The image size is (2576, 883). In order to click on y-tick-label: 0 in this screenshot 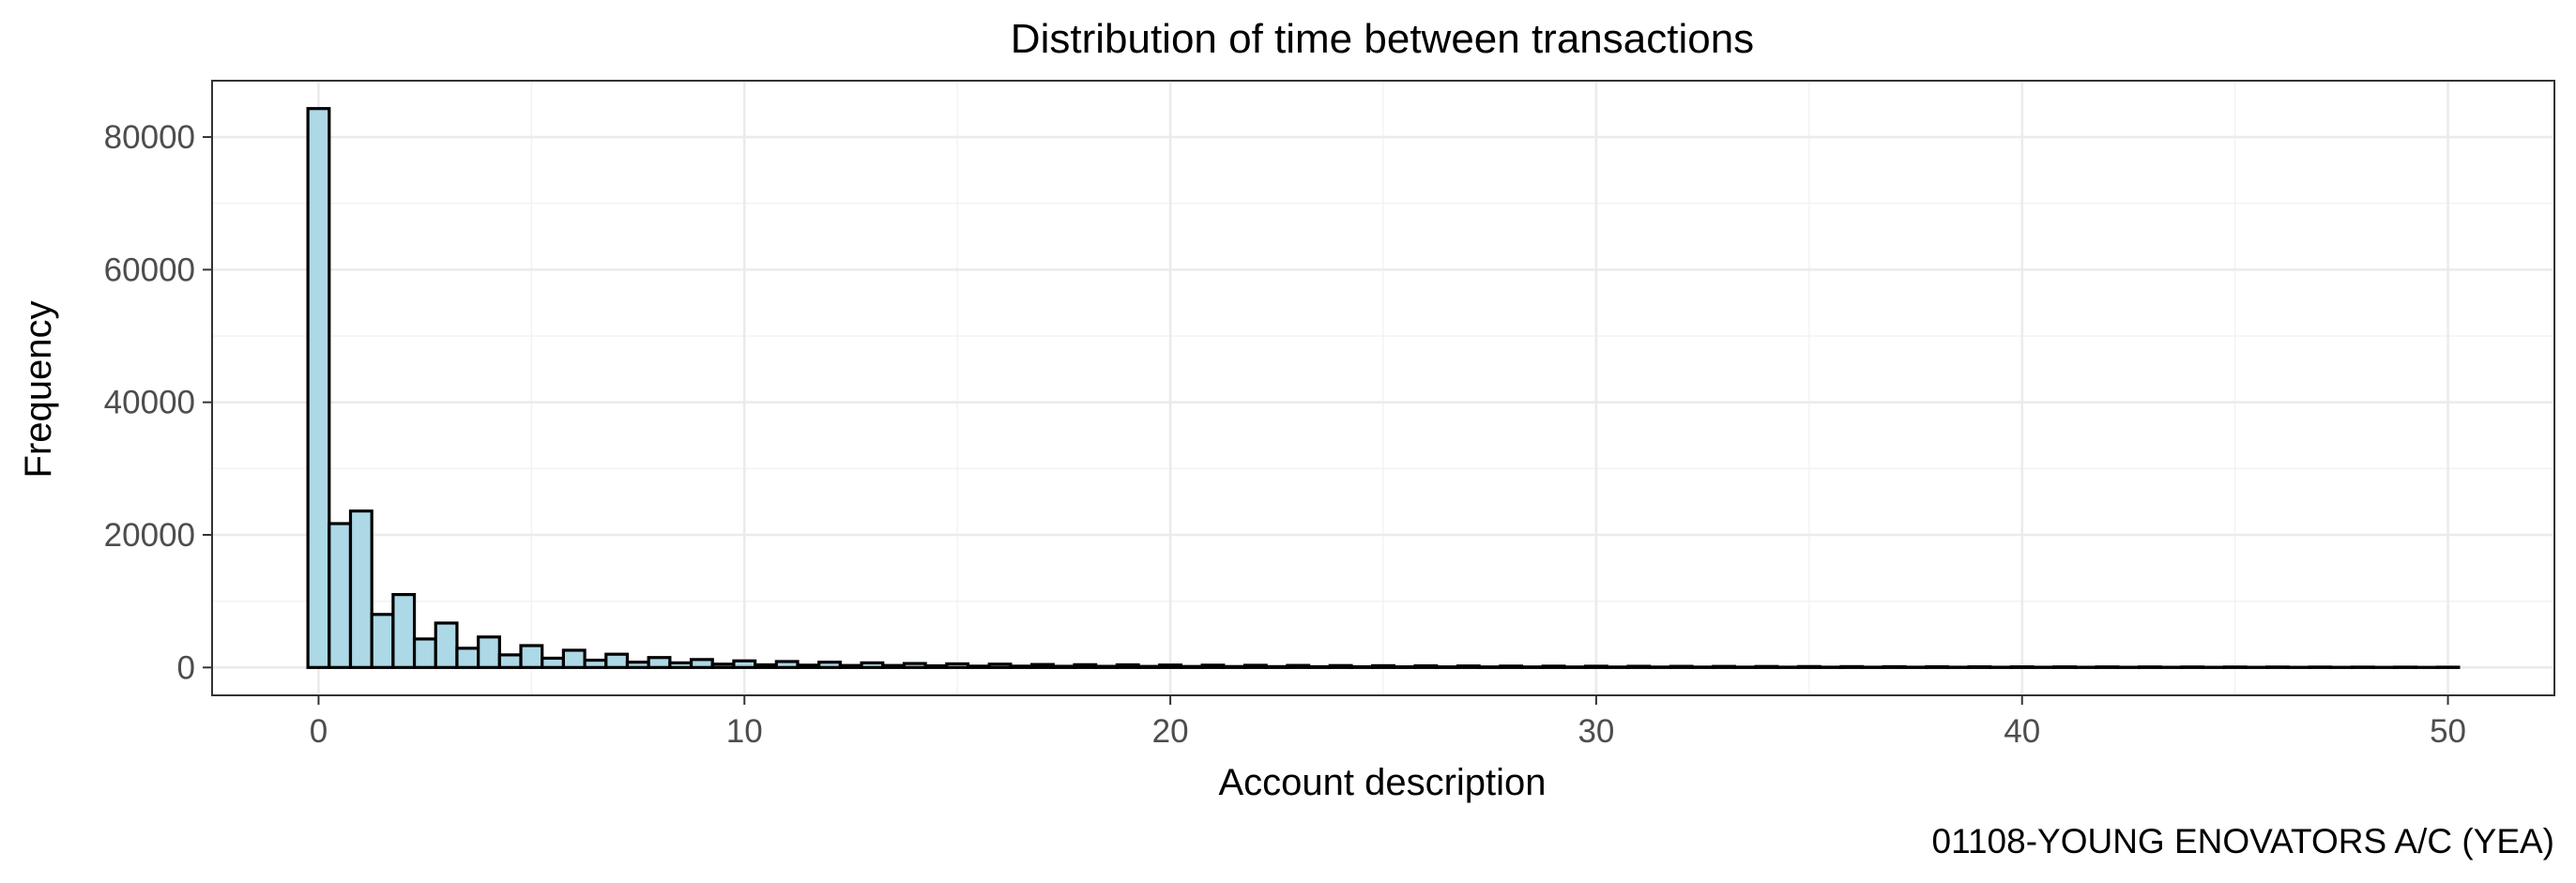, I will do `click(186, 667)`.